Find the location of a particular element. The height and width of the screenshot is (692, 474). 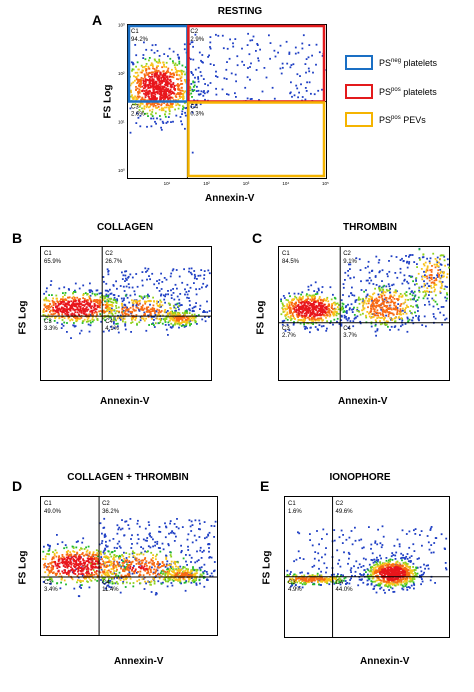

y-axis-label-c: FS Log is located at coordinates (261, 317).